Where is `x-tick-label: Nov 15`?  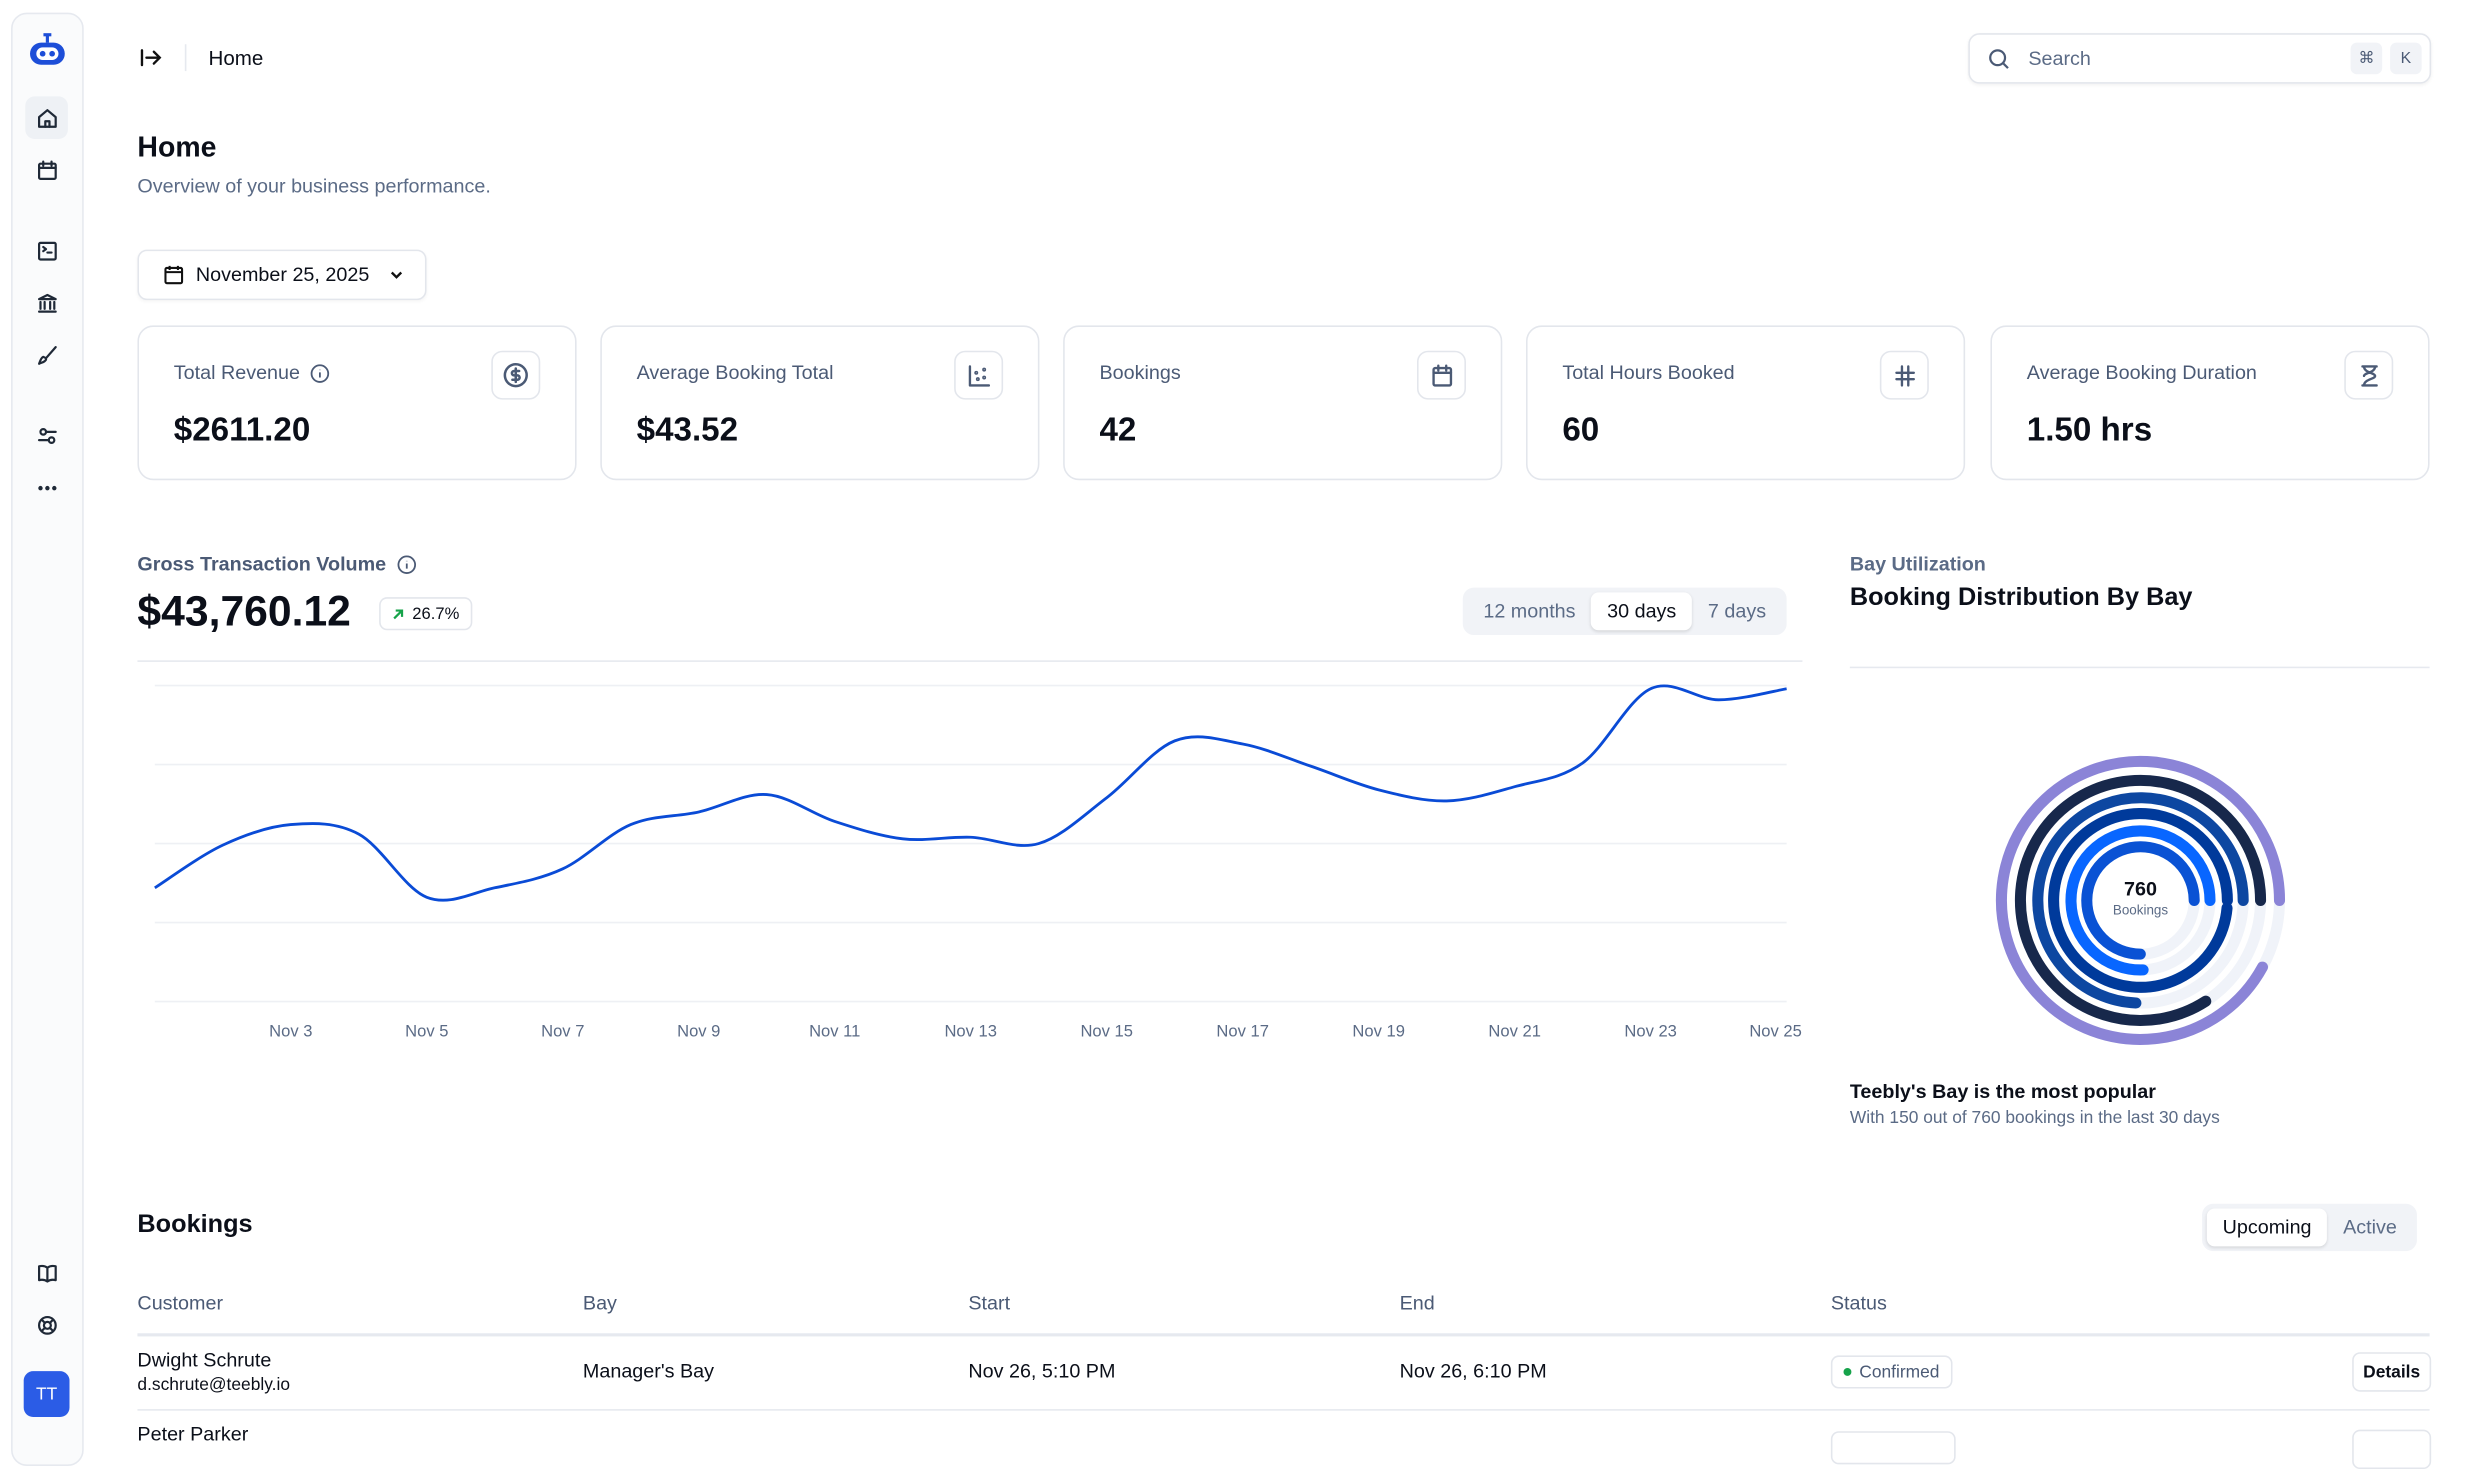
x-tick-label: Nov 15 is located at coordinates (1106, 1030).